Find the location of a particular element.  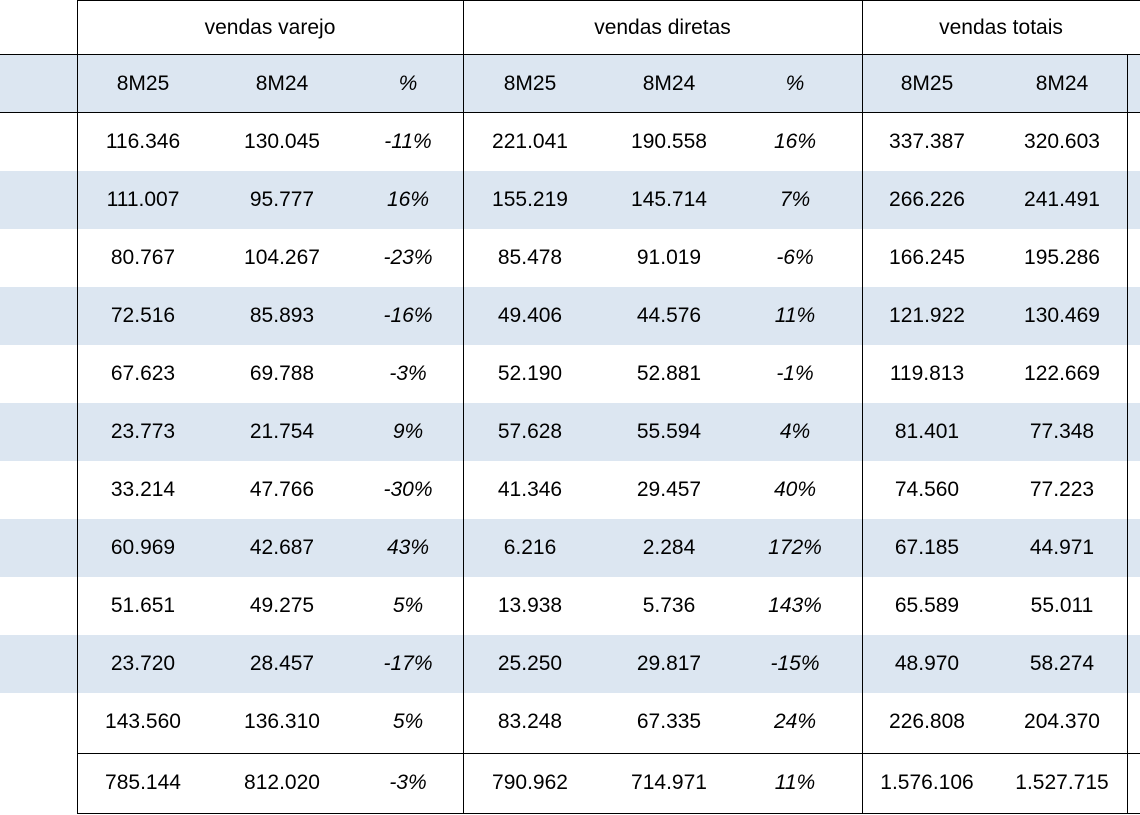

table-cell: -15% is located at coordinates (795, 663).